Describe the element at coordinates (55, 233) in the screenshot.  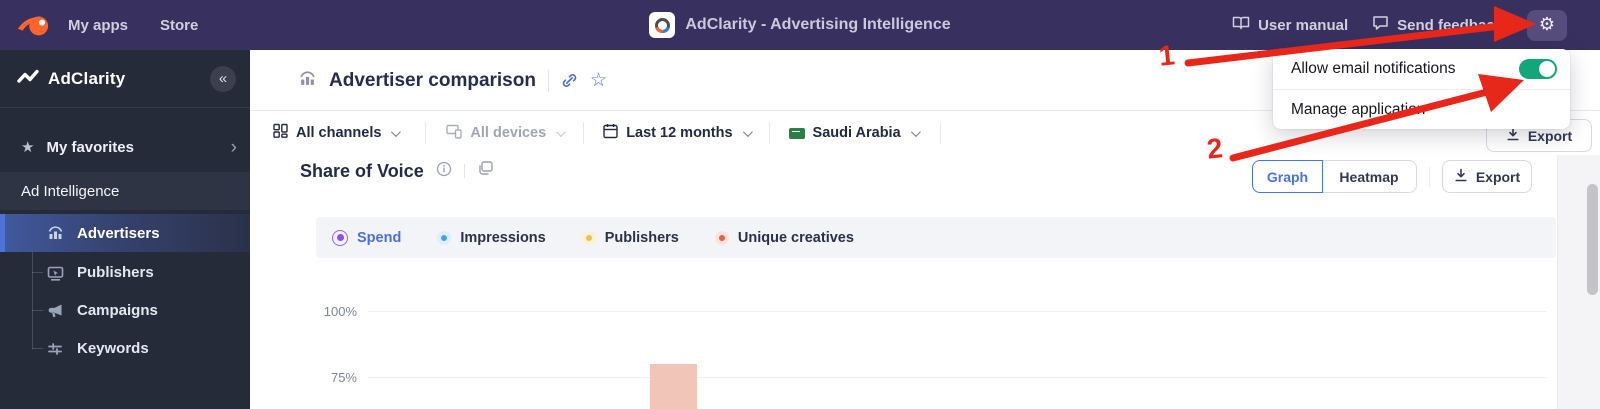
I see `advertisers-icon` at that location.